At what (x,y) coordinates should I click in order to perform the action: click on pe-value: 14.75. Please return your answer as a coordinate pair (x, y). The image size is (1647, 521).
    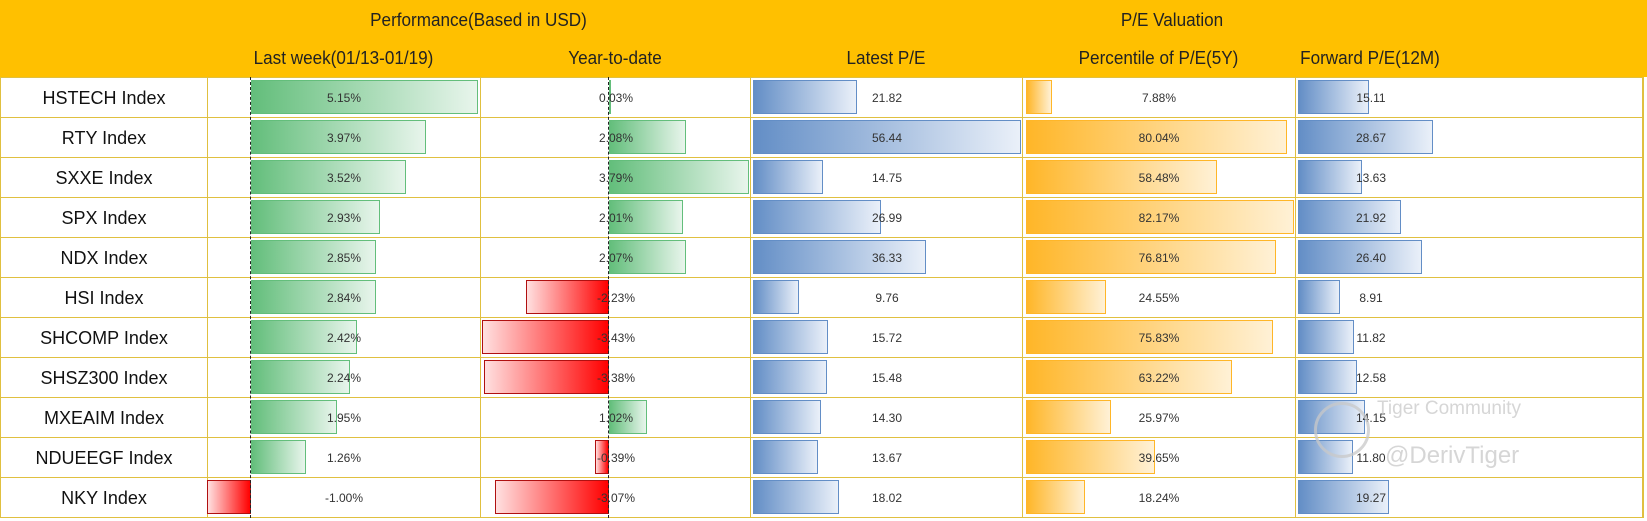
    Looking at the image, I should click on (887, 178).